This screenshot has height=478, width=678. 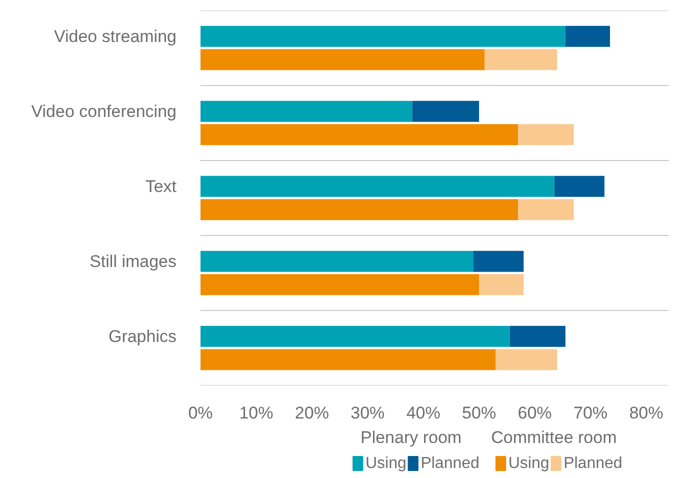 I want to click on y-tick-label: Video conferencing, so click(x=104, y=111).